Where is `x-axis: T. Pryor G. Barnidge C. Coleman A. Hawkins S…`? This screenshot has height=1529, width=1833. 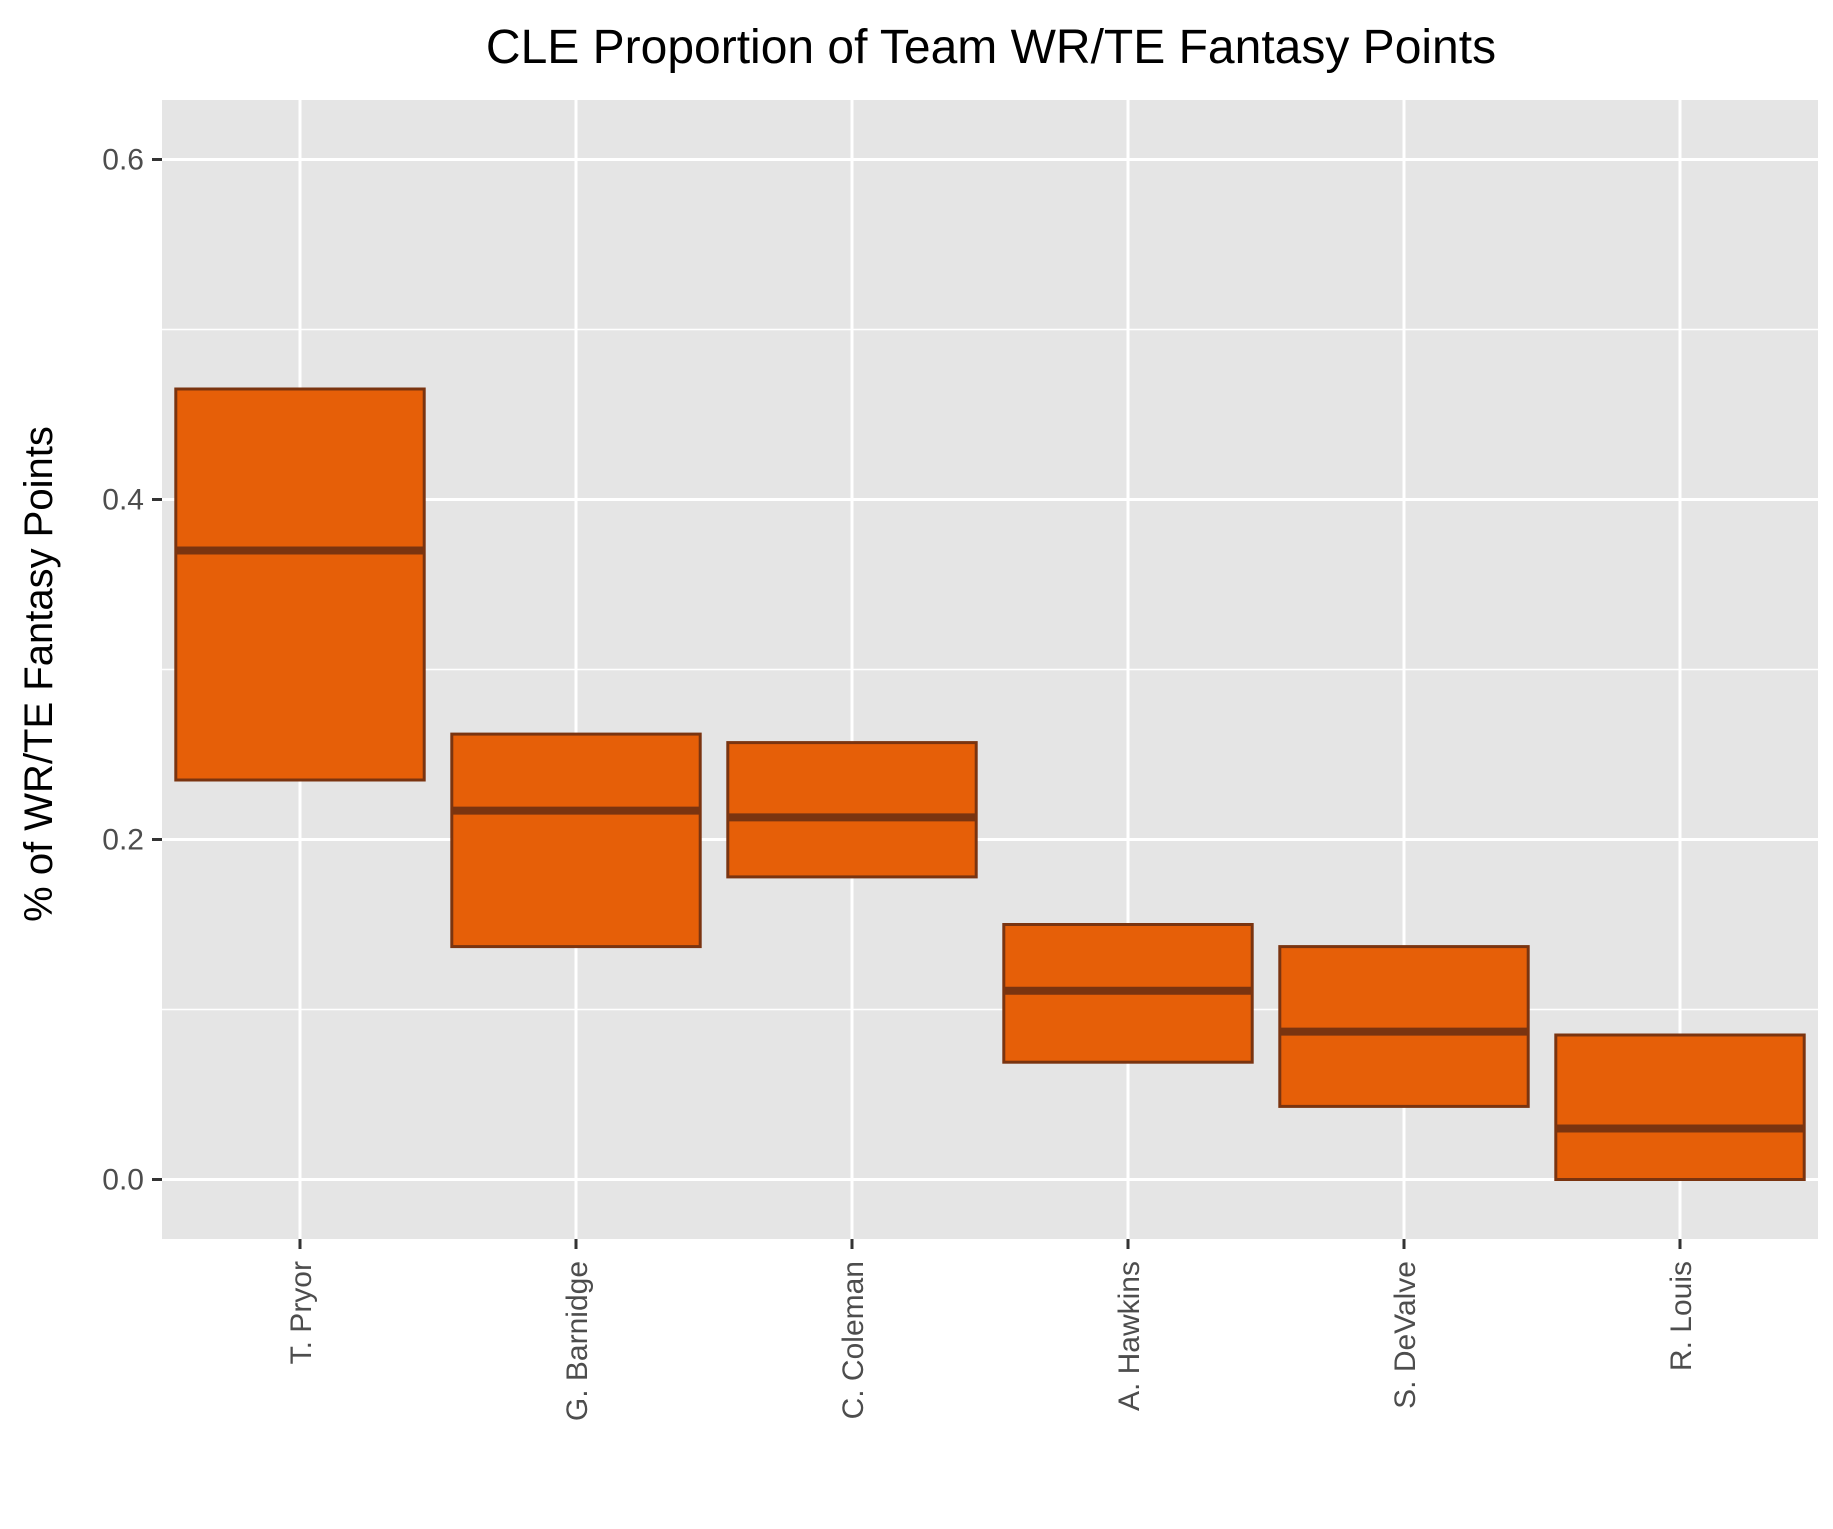 x-axis: T. Pryor G. Barnidge C. Coleman A. Hawkins S… is located at coordinates (991, 1330).